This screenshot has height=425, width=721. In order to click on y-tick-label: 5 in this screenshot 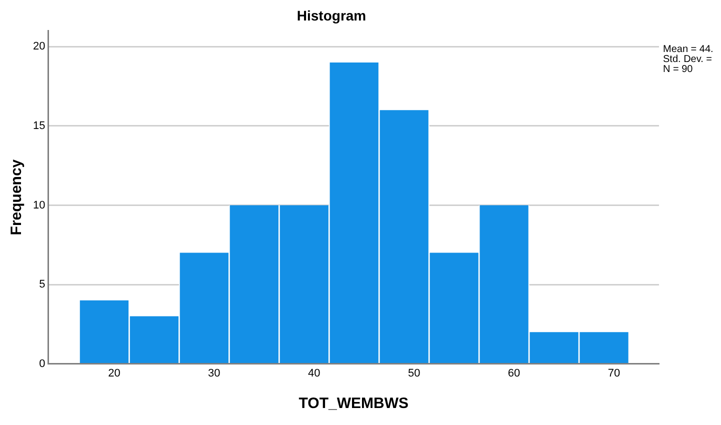, I will do `click(42, 284)`.